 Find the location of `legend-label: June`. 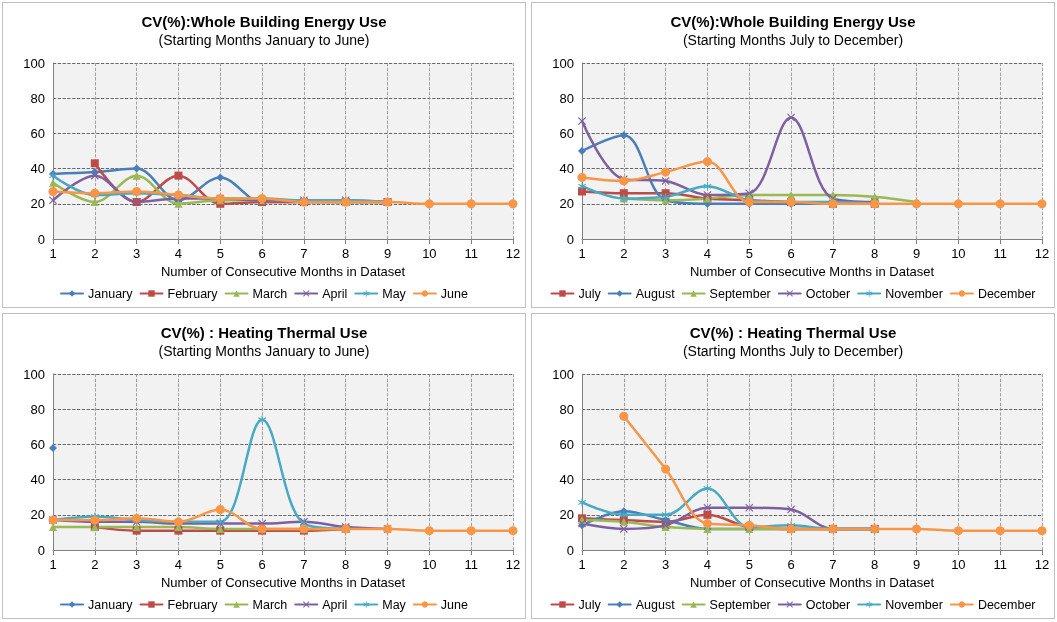

legend-label: June is located at coordinates (454, 293).